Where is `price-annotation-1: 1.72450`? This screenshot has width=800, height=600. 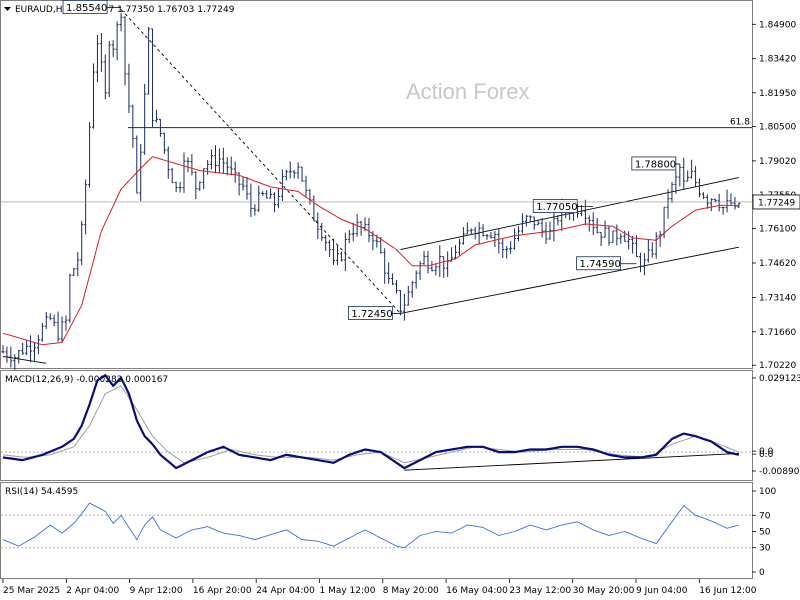
price-annotation-1: 1.72450 is located at coordinates (374, 313).